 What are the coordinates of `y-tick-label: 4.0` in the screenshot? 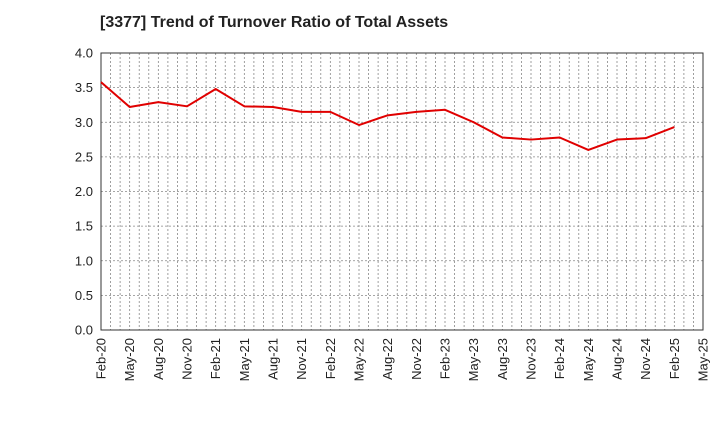 It's located at (84, 53).